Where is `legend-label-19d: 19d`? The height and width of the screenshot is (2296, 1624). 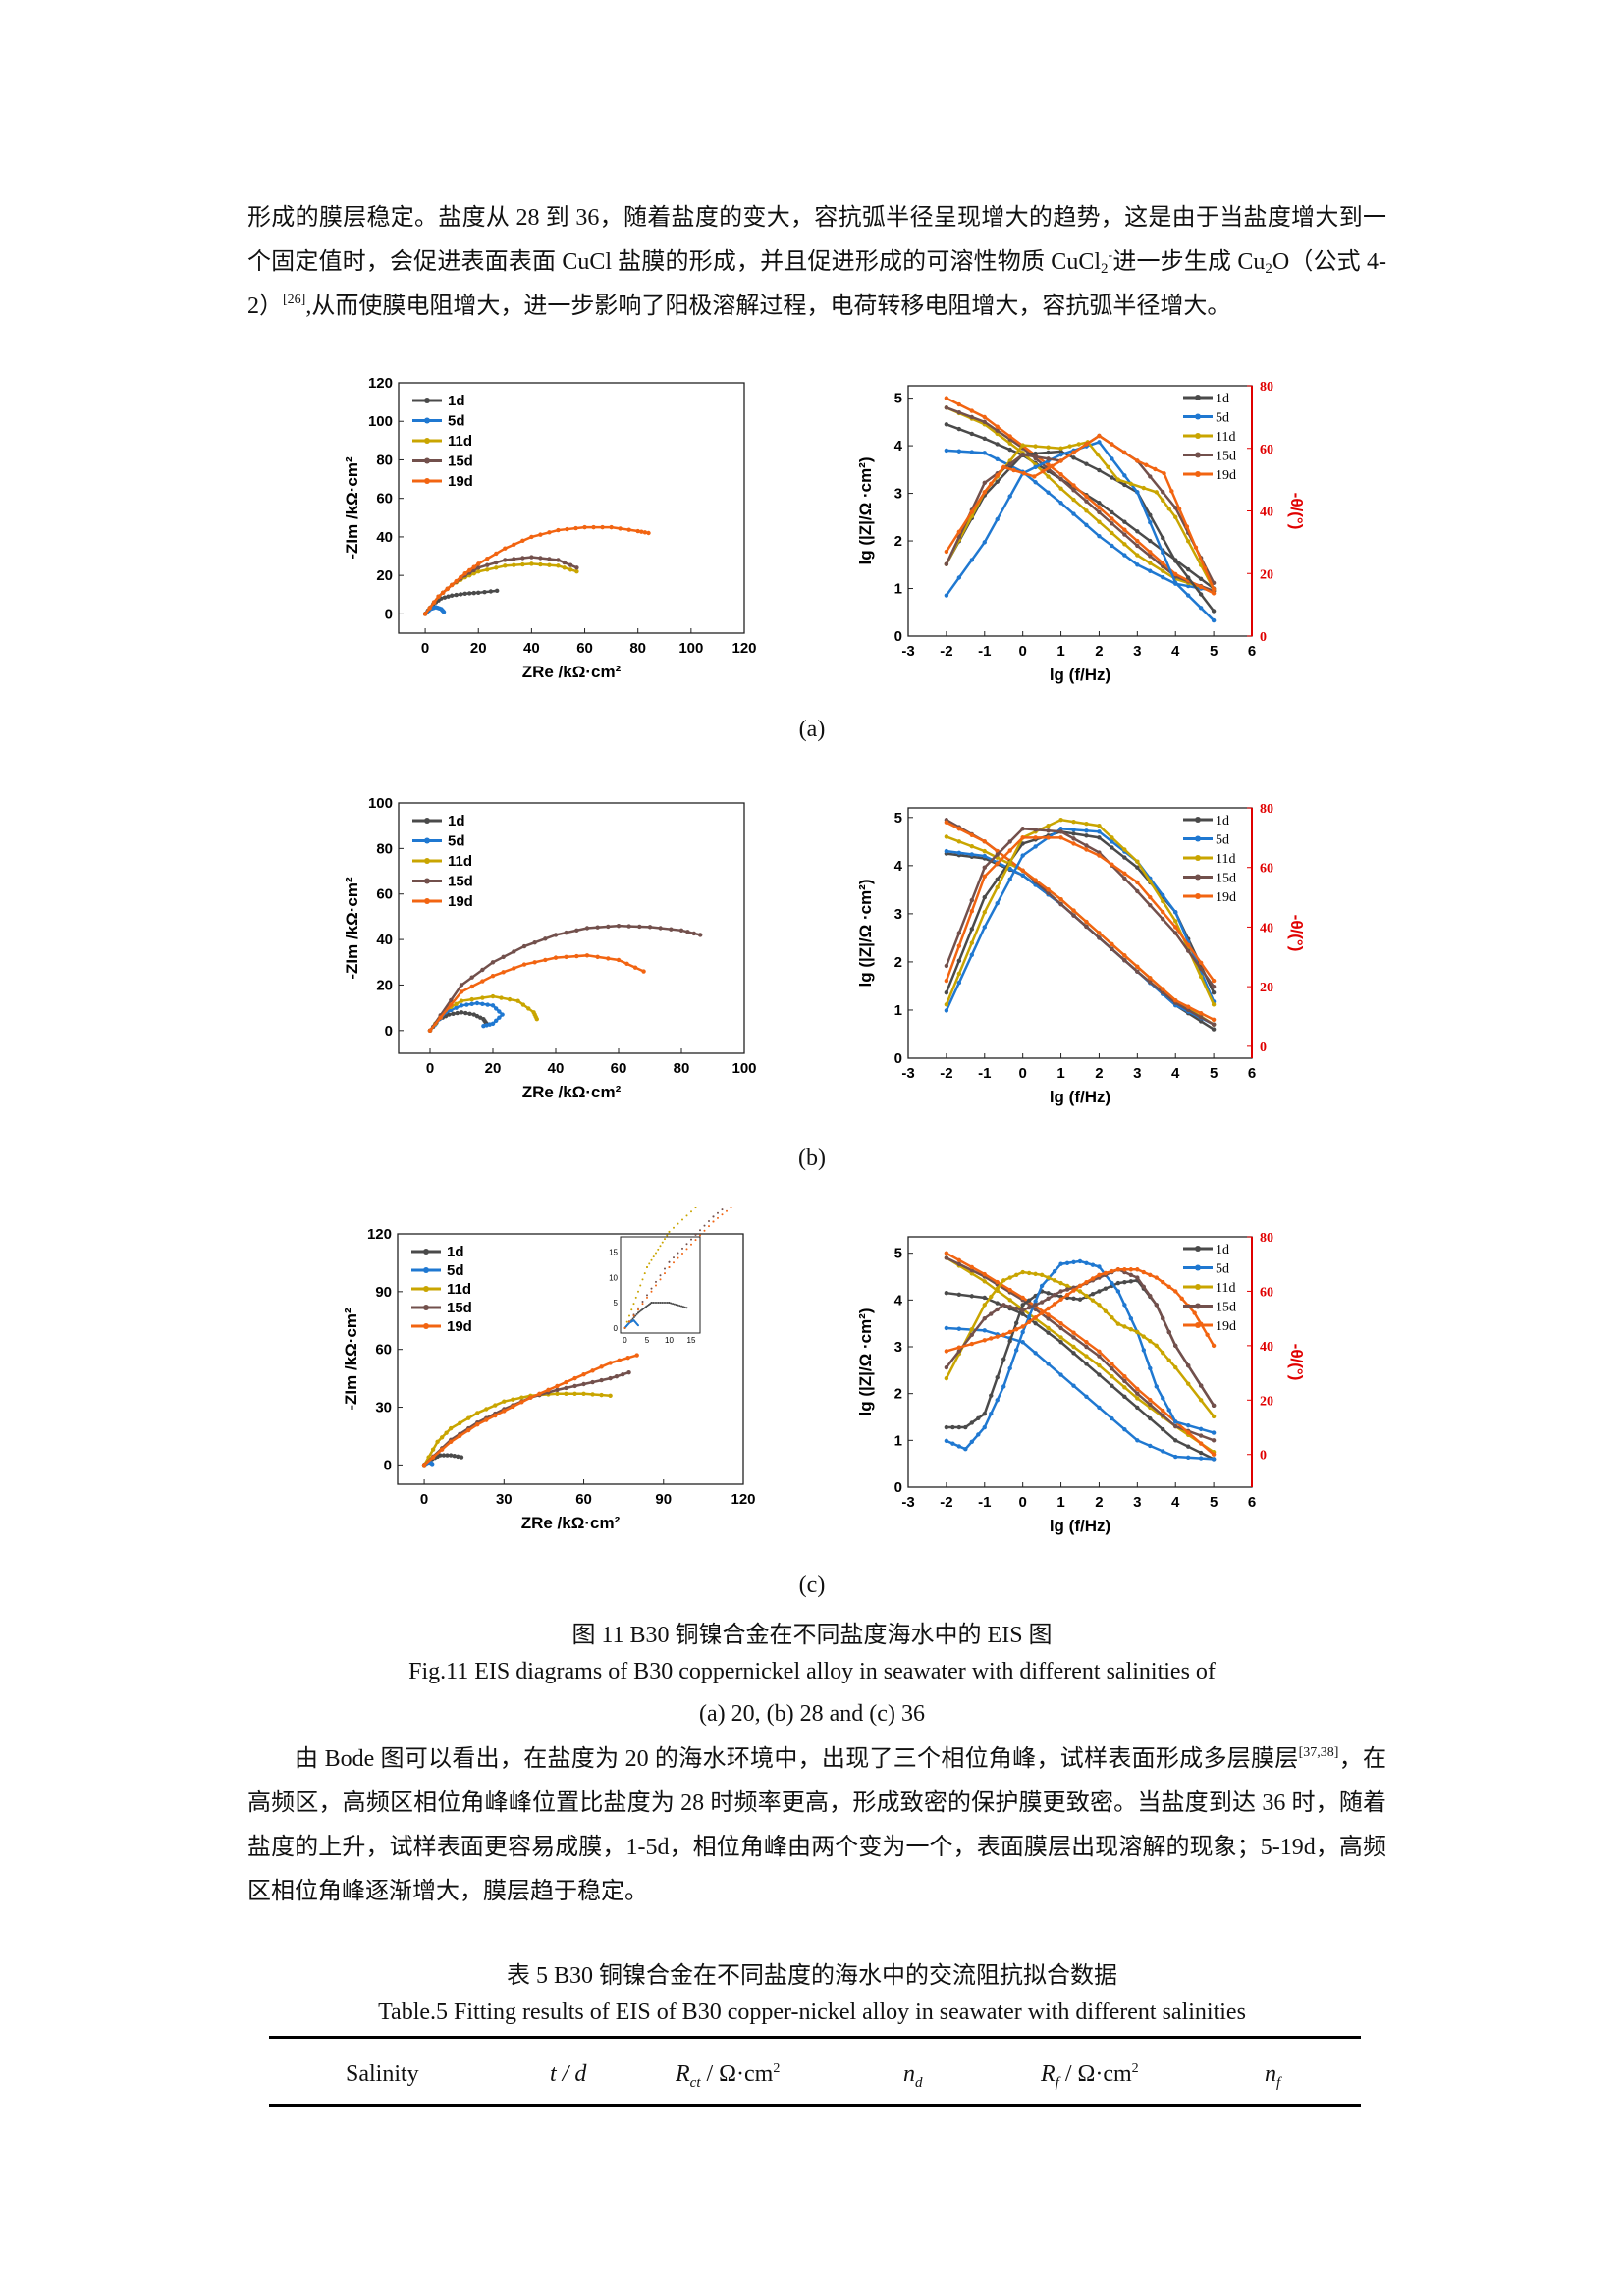 legend-label-19d: 19d is located at coordinates (460, 482).